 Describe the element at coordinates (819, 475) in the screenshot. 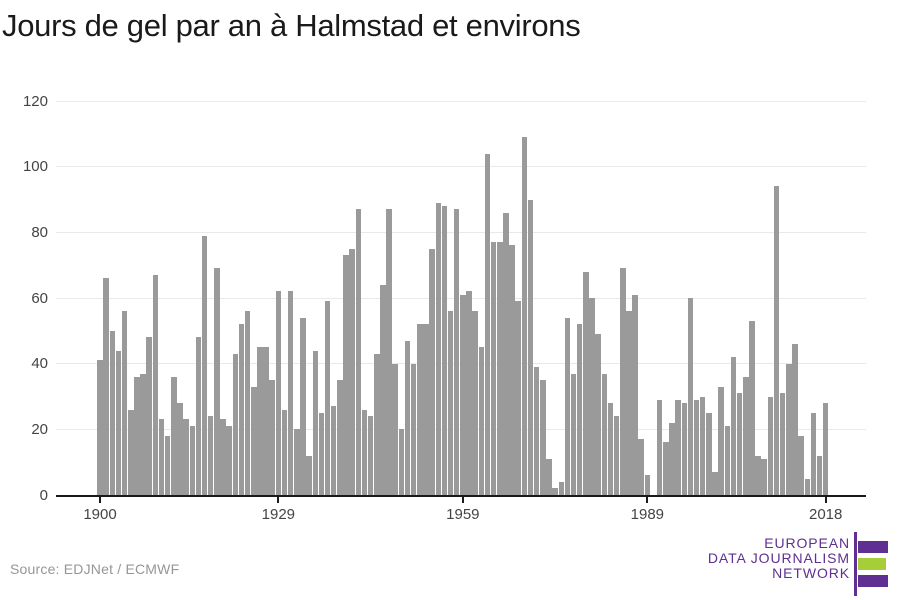

I see `bar-2017` at that location.